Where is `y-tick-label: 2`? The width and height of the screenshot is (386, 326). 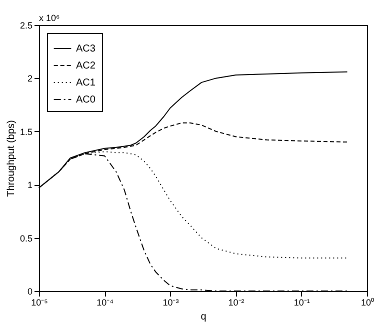 y-tick-label: 2 is located at coordinates (29, 79).